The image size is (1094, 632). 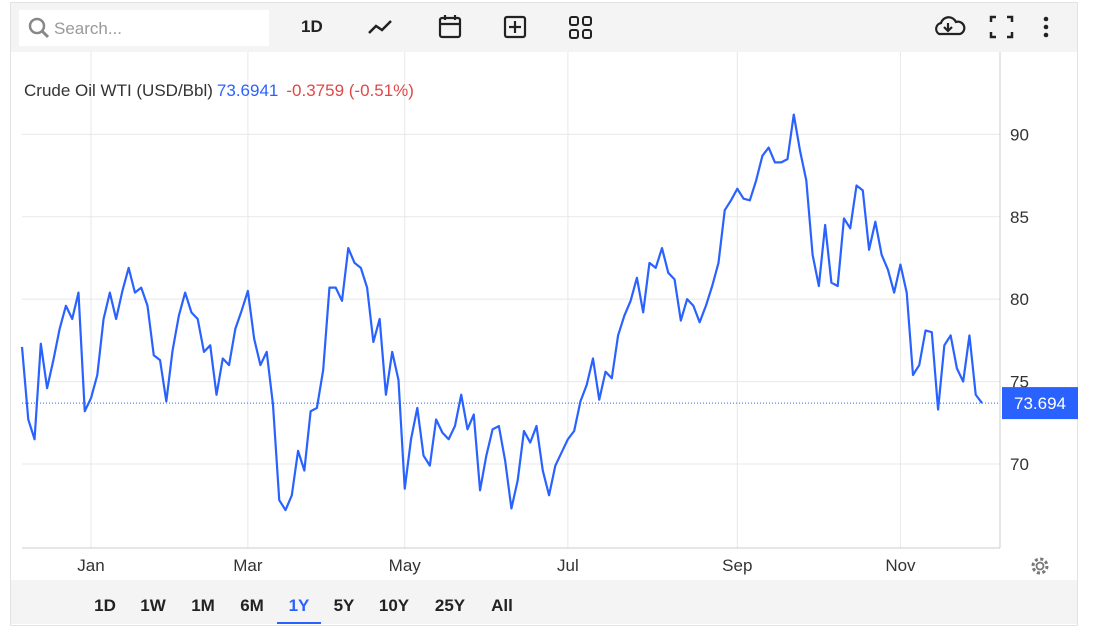 What do you see at coordinates (568, 565) in the screenshot?
I see `x-tick-label: Jul` at bounding box center [568, 565].